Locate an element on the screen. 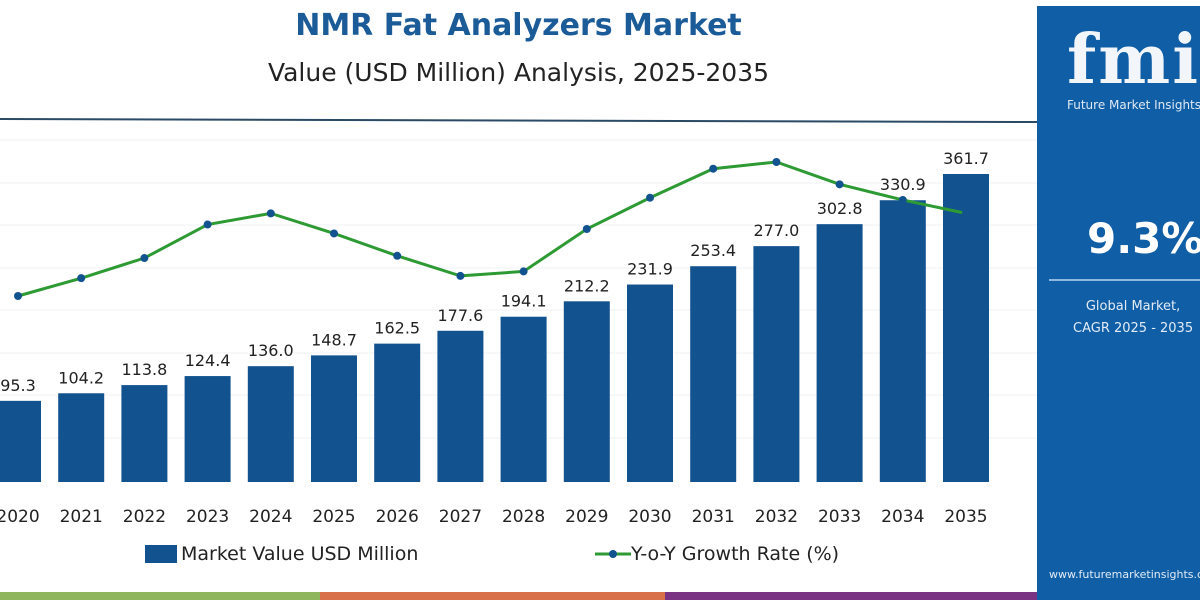  x-tick-2021: 2021 is located at coordinates (81, 517).